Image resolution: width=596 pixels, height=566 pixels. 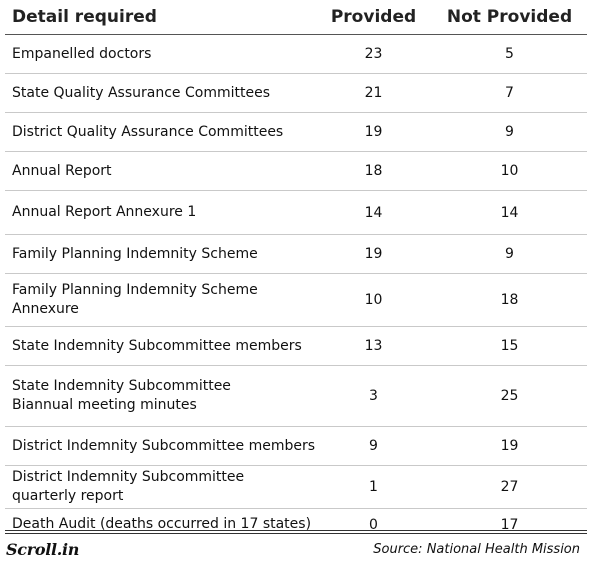 What do you see at coordinates (509, 524) in the screenshot?
I see `row-not-provided: 17` at bounding box center [509, 524].